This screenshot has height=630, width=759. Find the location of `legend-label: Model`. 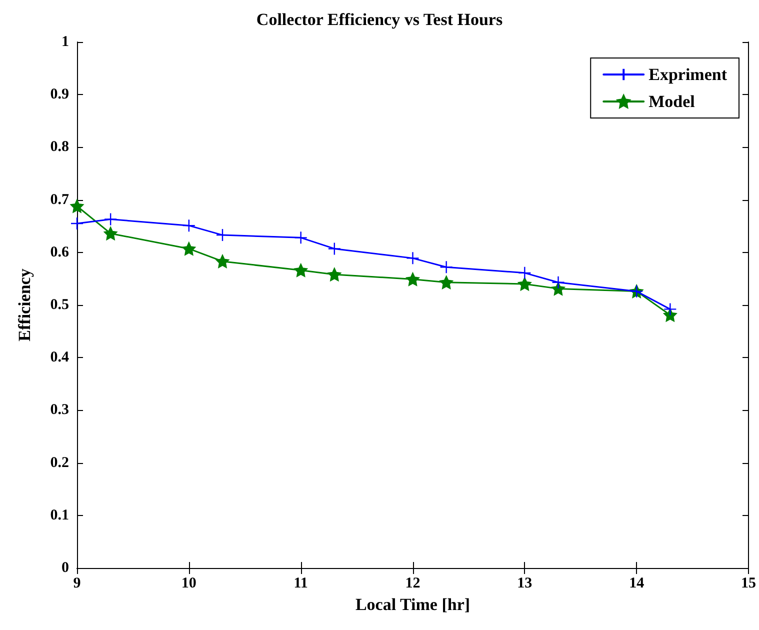

legend-label: Model is located at coordinates (672, 101).